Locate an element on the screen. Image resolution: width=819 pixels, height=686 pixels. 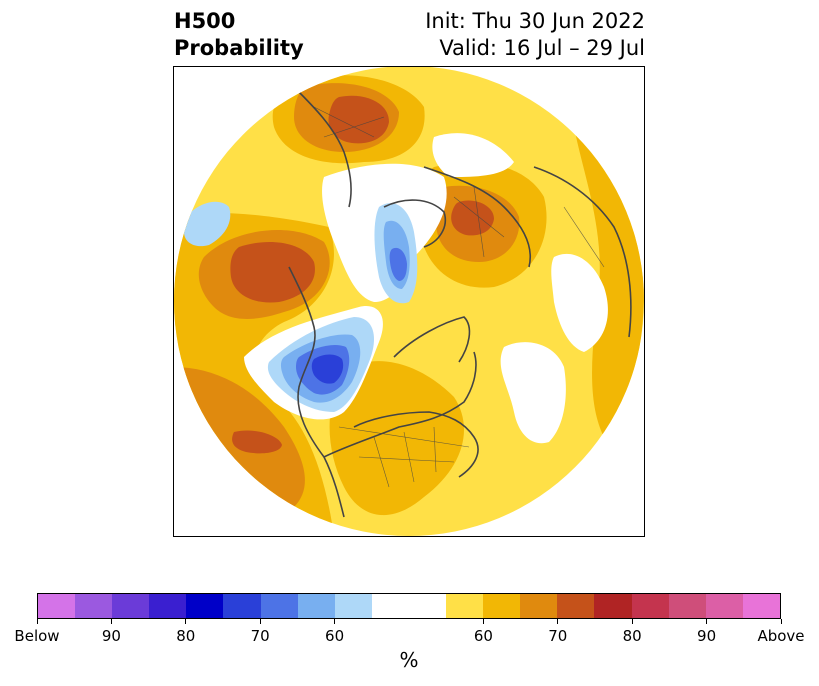
colorbar is located at coordinates (409, 606).